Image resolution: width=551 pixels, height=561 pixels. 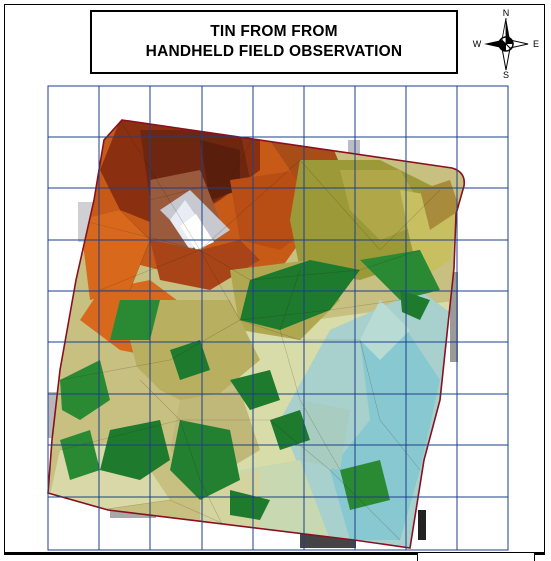 I want to click on title-line-2: HANDHELD FIELD OBSERVATION, so click(x=274, y=52).